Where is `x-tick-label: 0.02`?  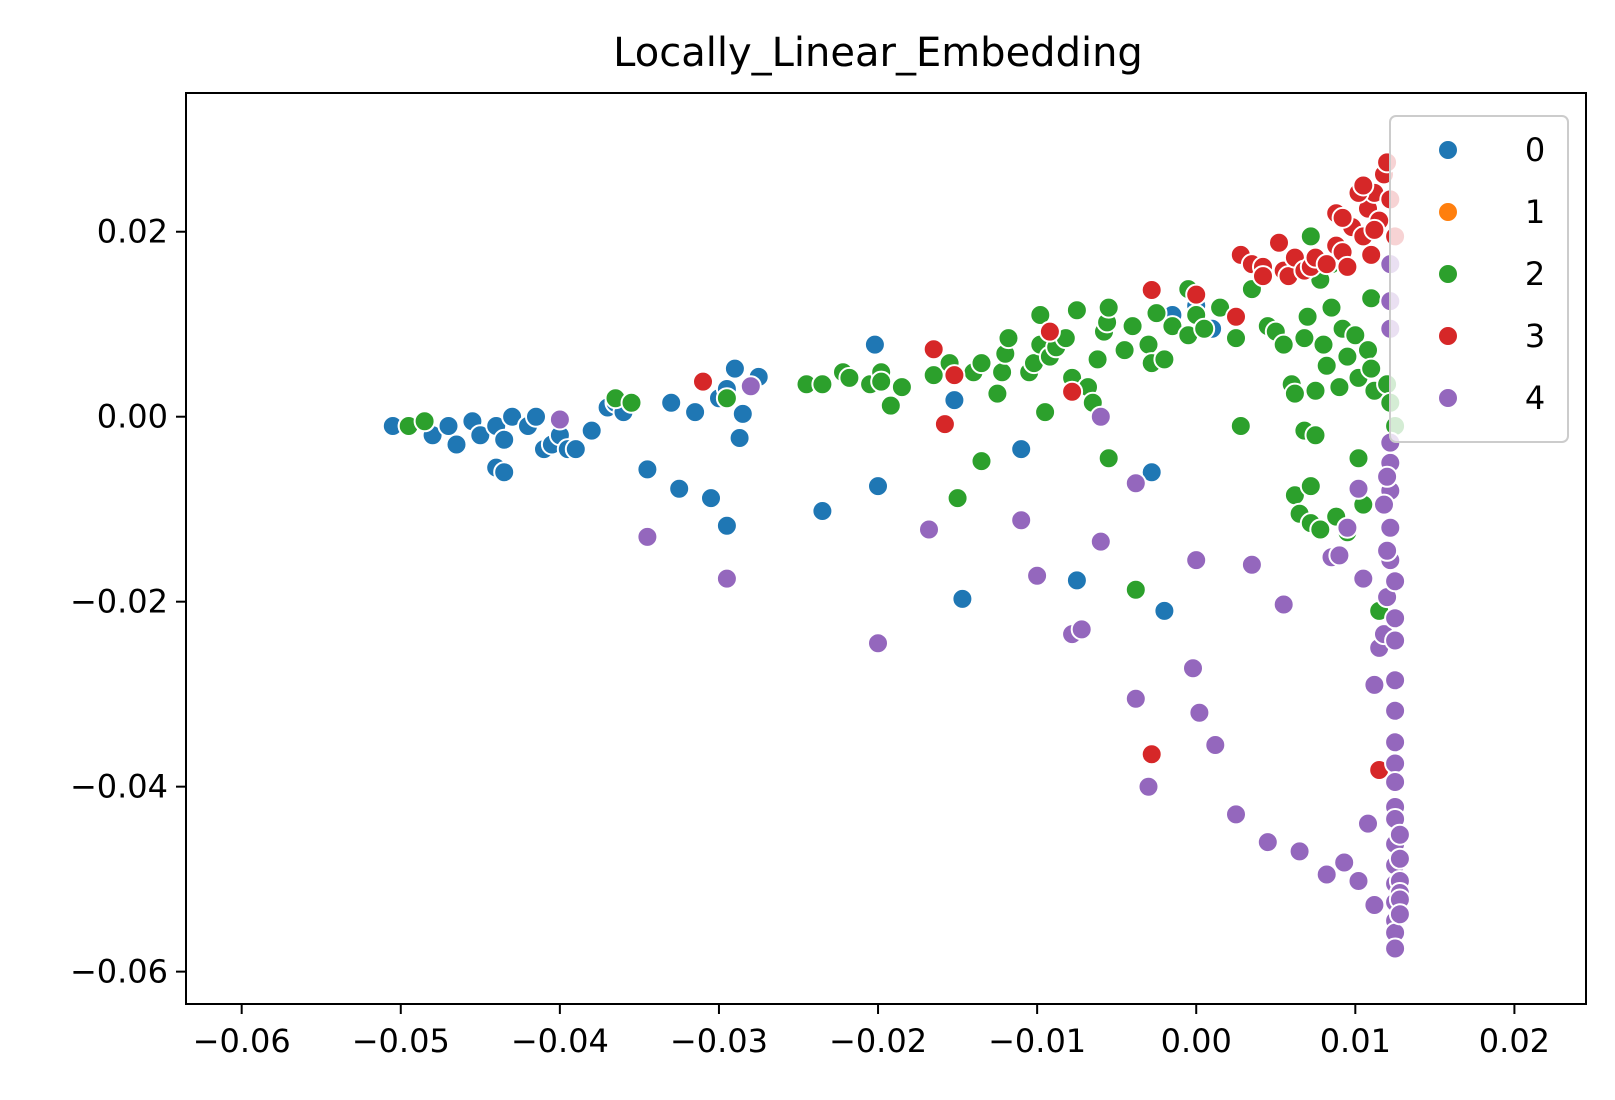
x-tick-label: 0.02 is located at coordinates (1514, 1041).